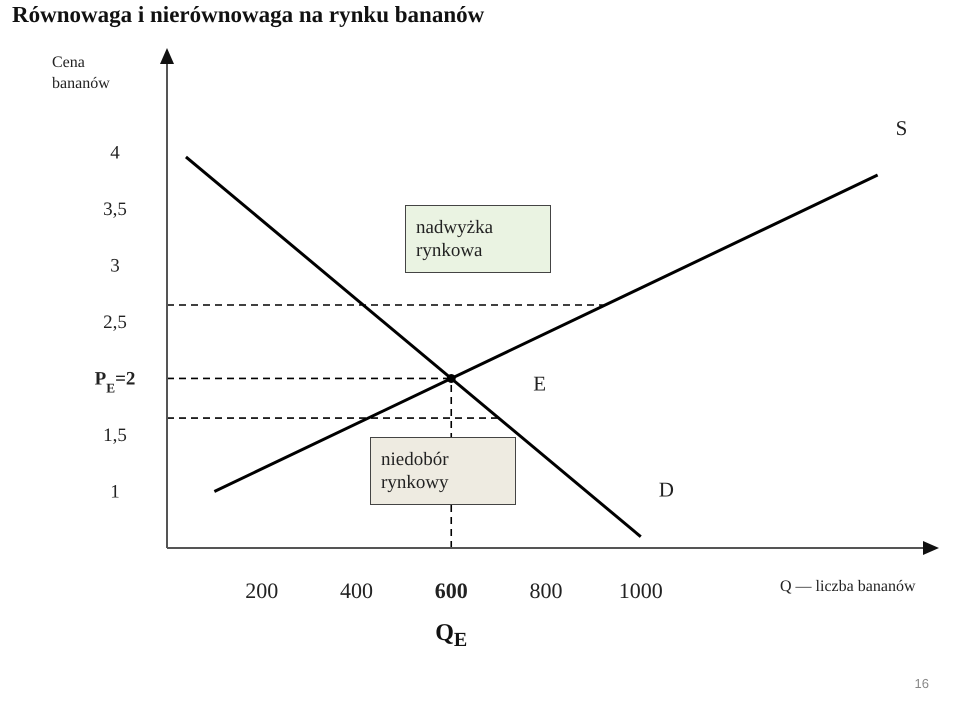 The height and width of the screenshot is (714, 959). Describe the element at coordinates (115, 153) in the screenshot. I see `y-tick-label: 4` at that location.